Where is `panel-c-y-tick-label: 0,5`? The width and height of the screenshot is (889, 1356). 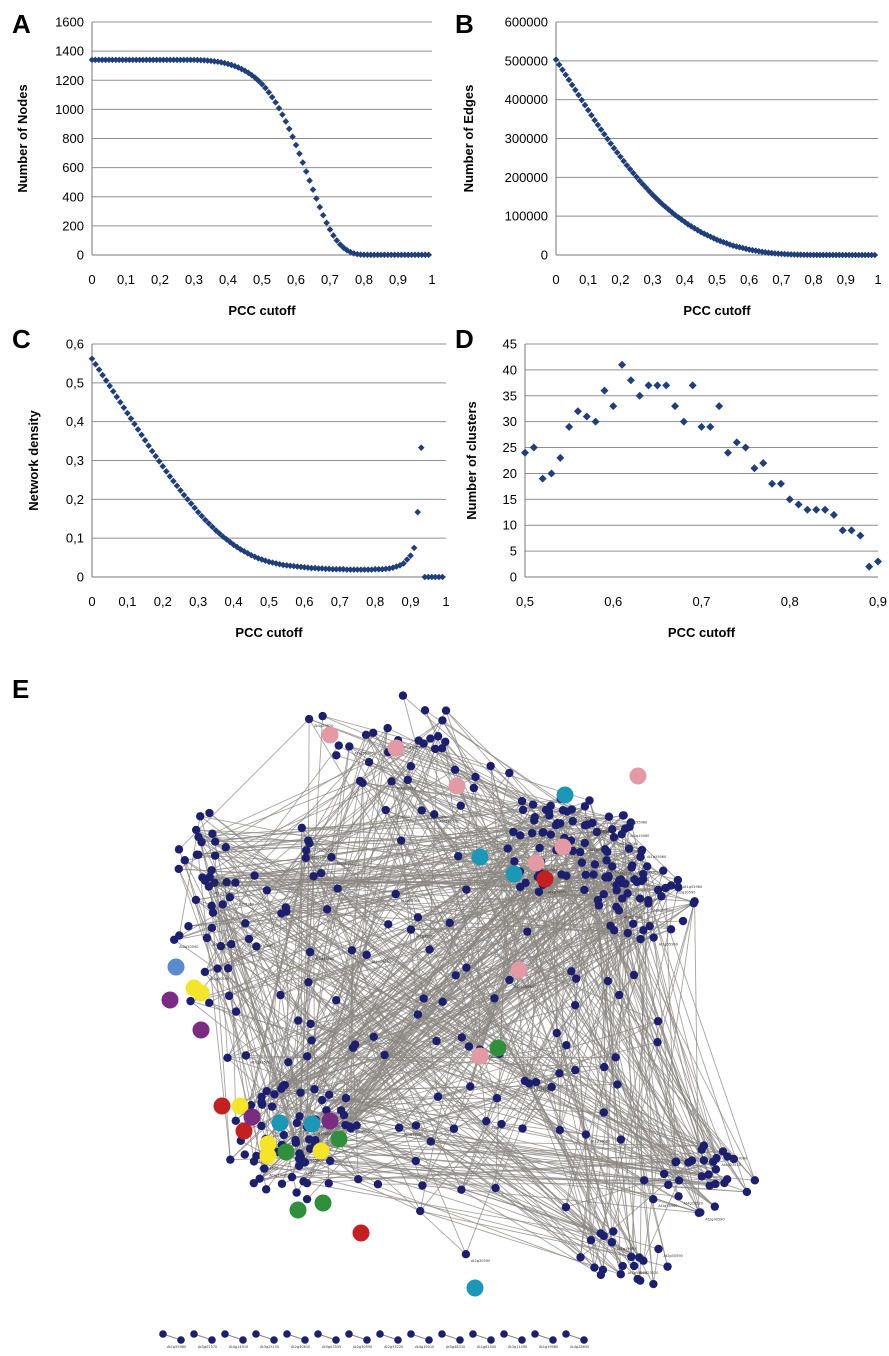
panel-c-y-tick-label: 0,5 is located at coordinates (75, 382).